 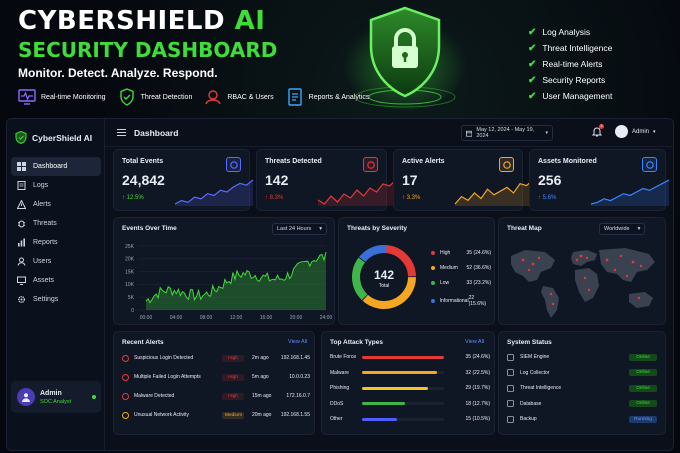 I want to click on view-all-alerts-link: View All, so click(x=298, y=342).